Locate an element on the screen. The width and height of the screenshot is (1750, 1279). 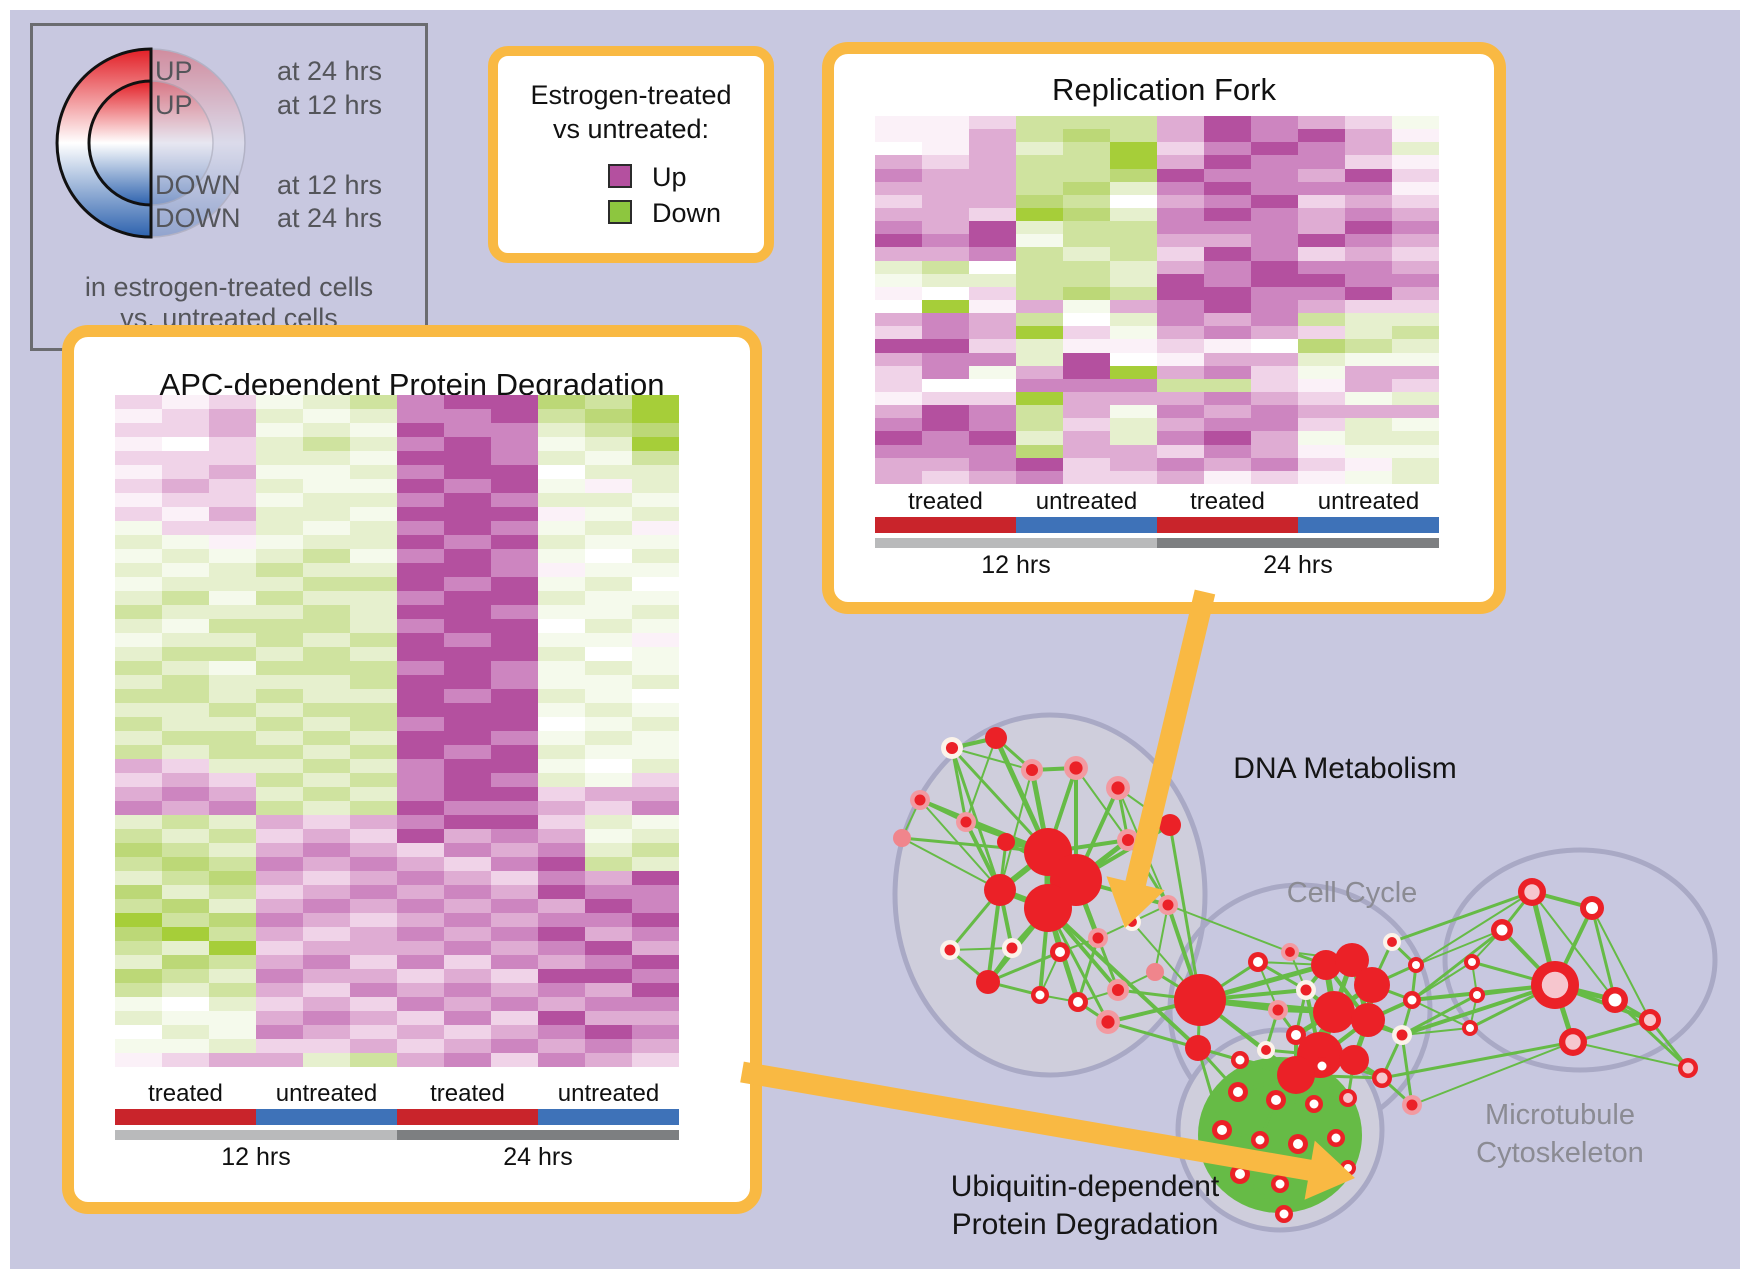
ring-legend-time: at 24 hrs is located at coordinates (330, 71).